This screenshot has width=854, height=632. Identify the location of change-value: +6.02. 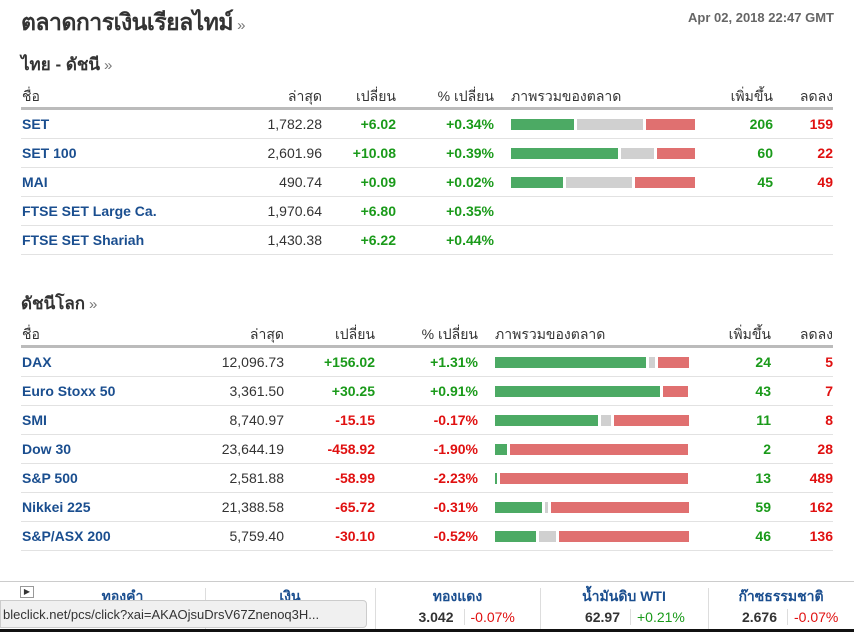
(378, 124).